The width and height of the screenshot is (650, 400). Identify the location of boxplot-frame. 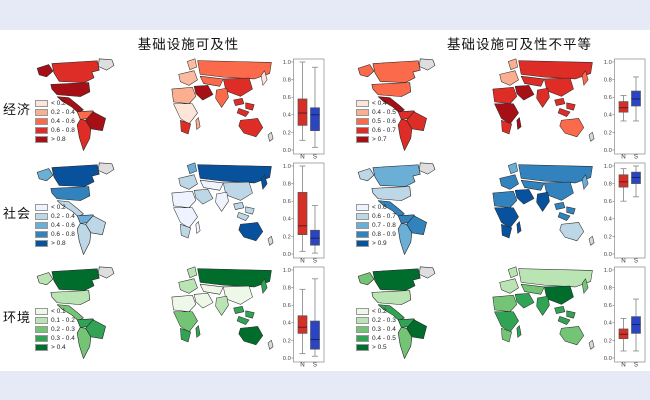
(630, 314).